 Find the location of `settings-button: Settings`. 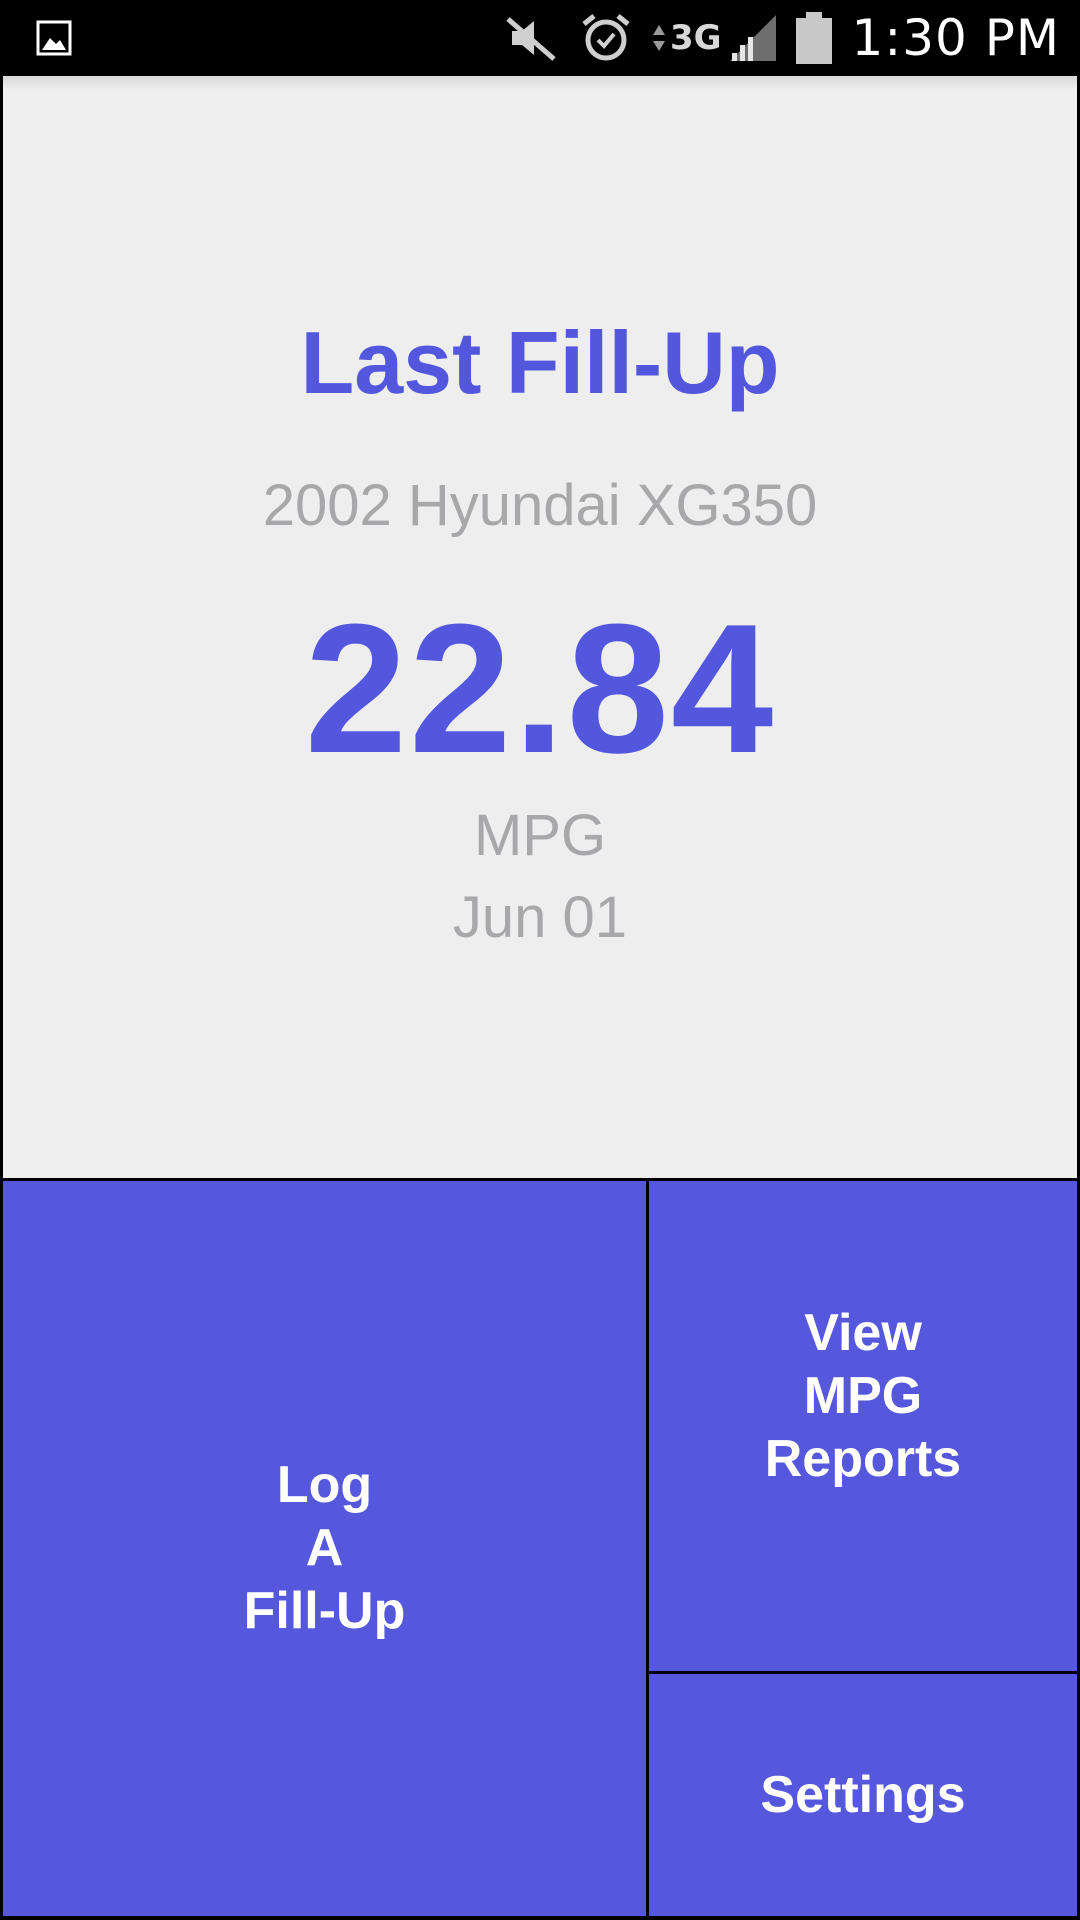

settings-button: Settings is located at coordinates (863, 1795).